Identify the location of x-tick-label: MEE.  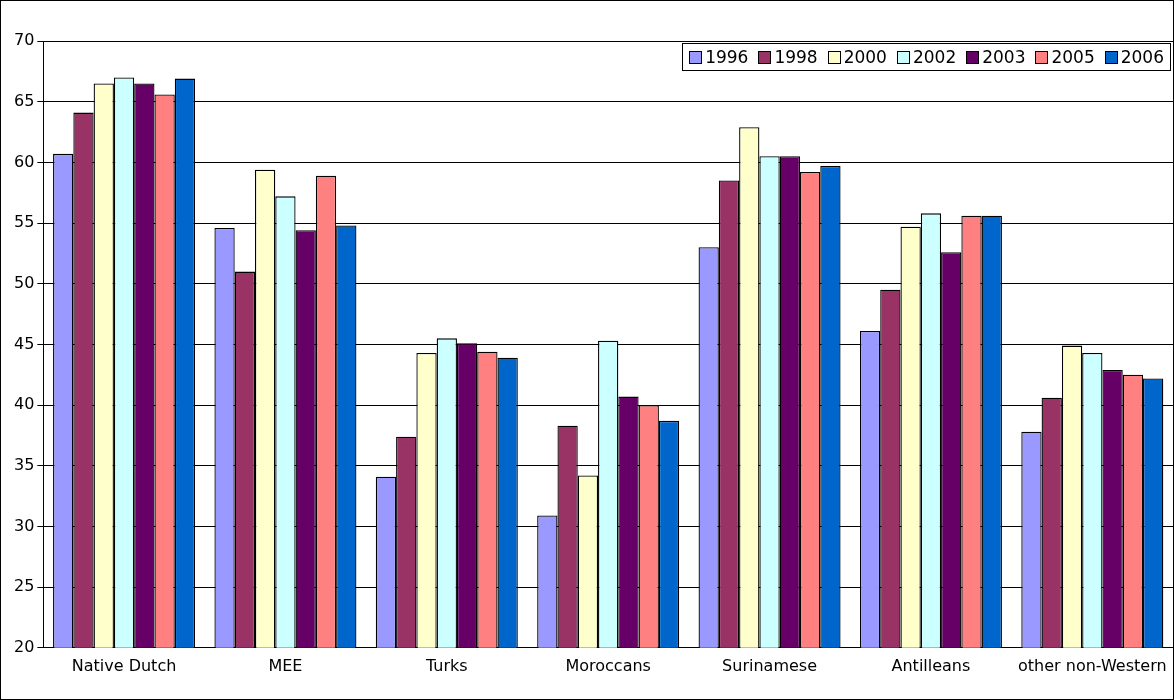
(285, 665).